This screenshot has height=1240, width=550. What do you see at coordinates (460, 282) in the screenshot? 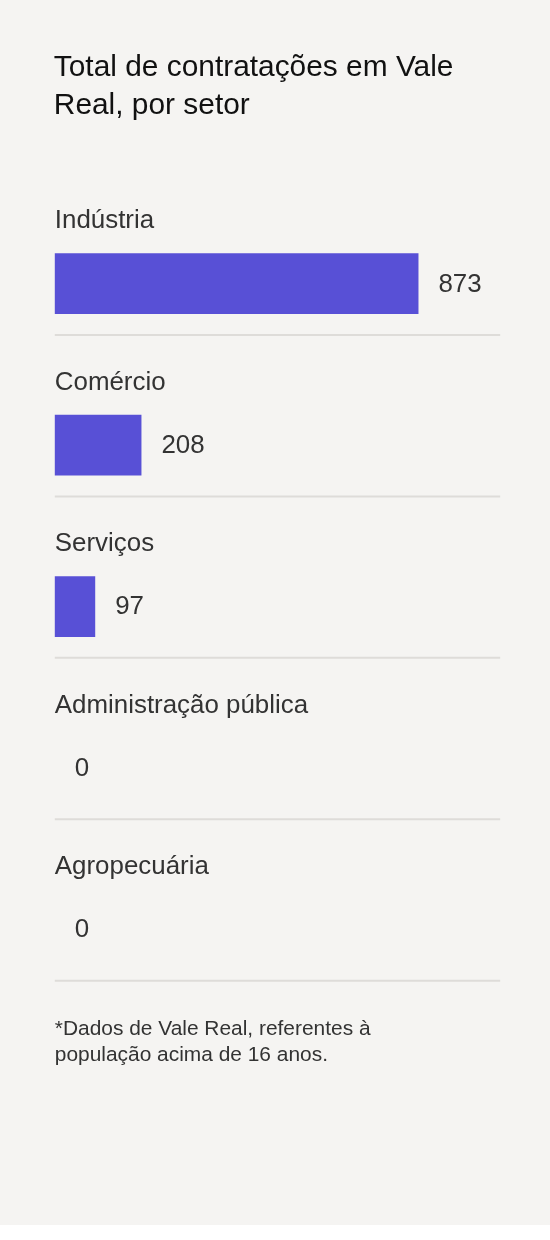
I see `data-label: 873` at bounding box center [460, 282].